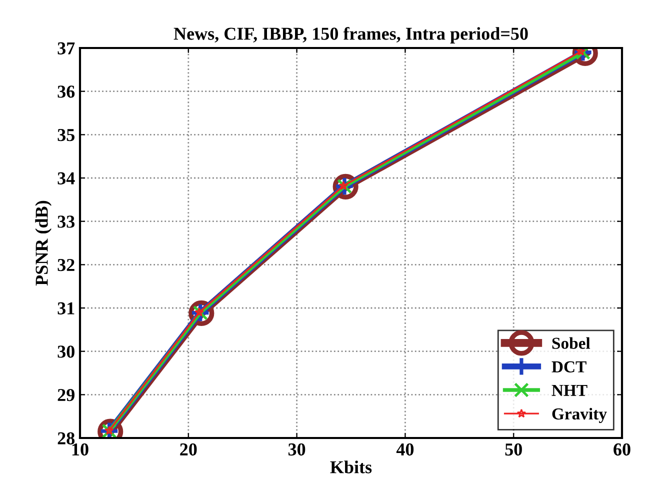 The height and width of the screenshot is (486, 645). I want to click on y-tick-label: 36, so click(66, 92).